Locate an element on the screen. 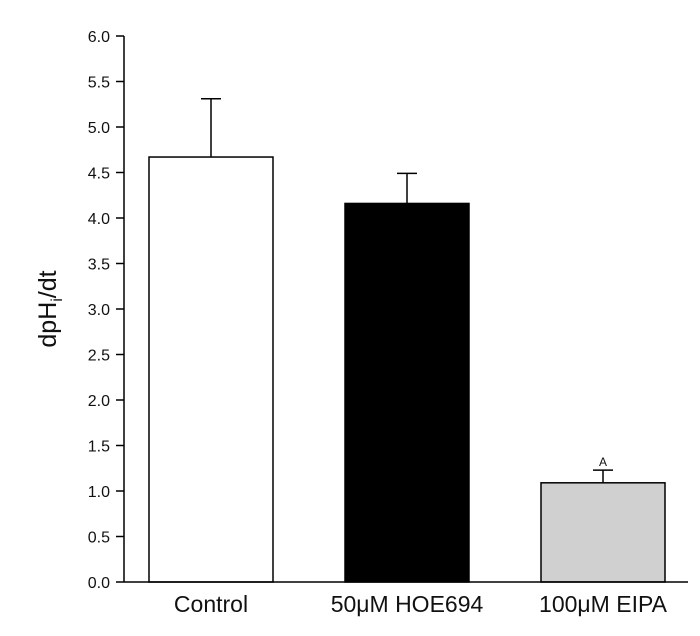 The image size is (700, 636). y-tick-label: 1.0 is located at coordinates (99, 492).